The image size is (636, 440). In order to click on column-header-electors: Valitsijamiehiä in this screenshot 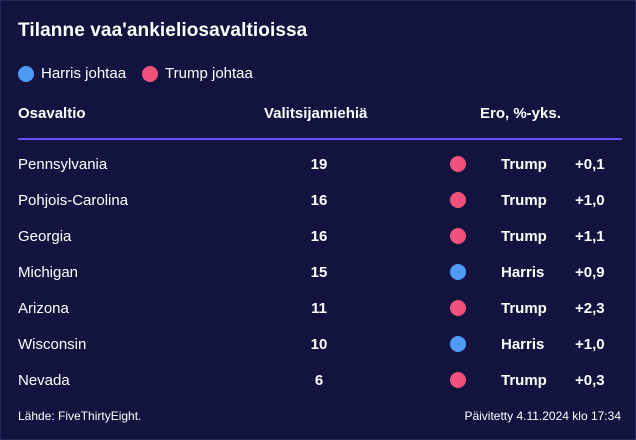, I will do `click(316, 113)`.